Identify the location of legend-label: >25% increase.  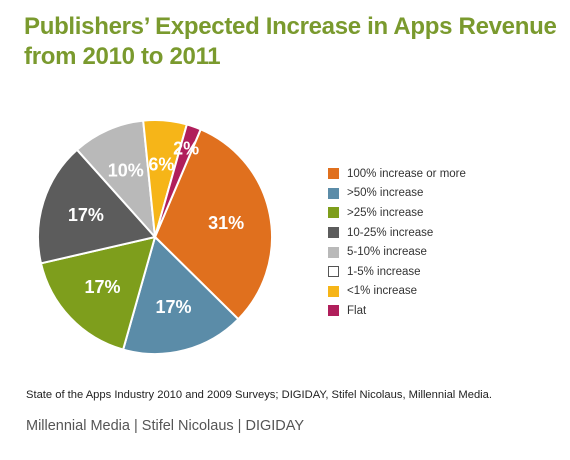
(385, 212).